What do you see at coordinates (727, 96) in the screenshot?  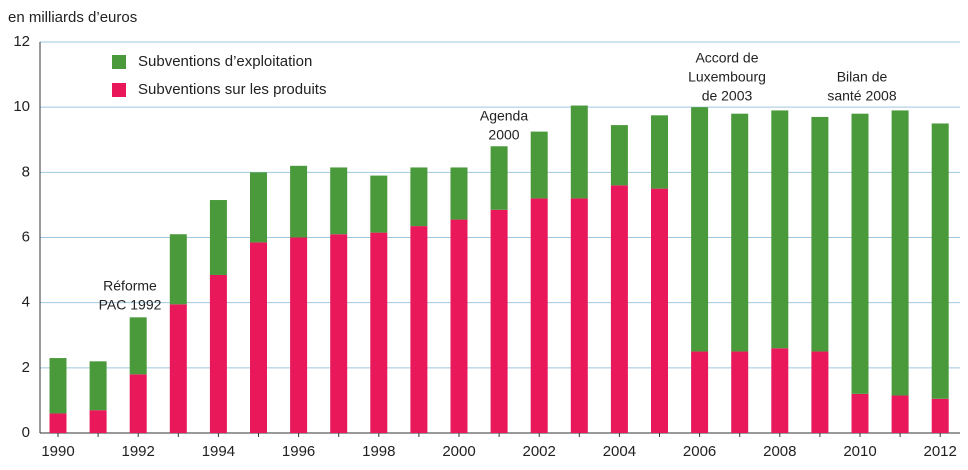 I see `annotation: de 2003` at bounding box center [727, 96].